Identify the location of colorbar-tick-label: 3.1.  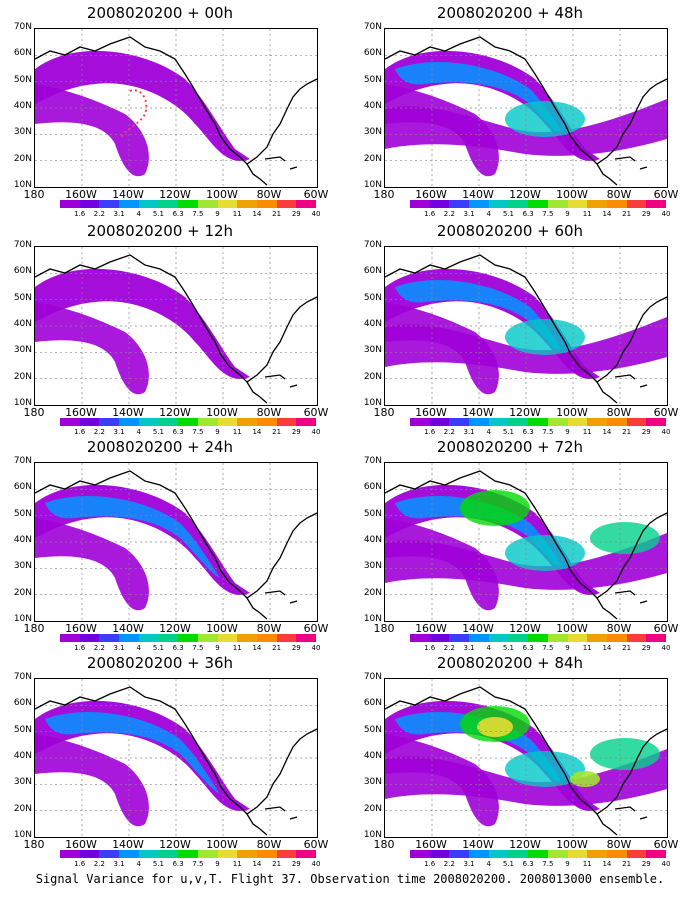
(119, 432).